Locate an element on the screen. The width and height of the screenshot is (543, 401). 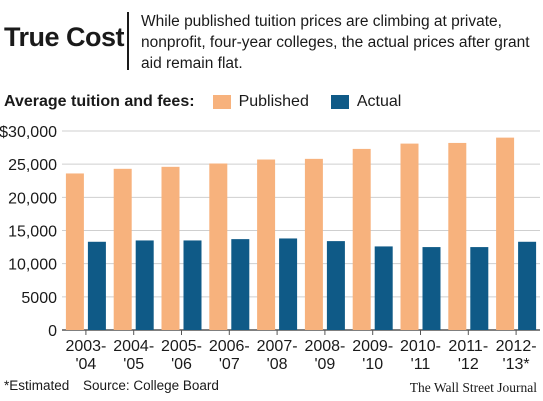
x-tick-label: '10 is located at coordinates (372, 364).